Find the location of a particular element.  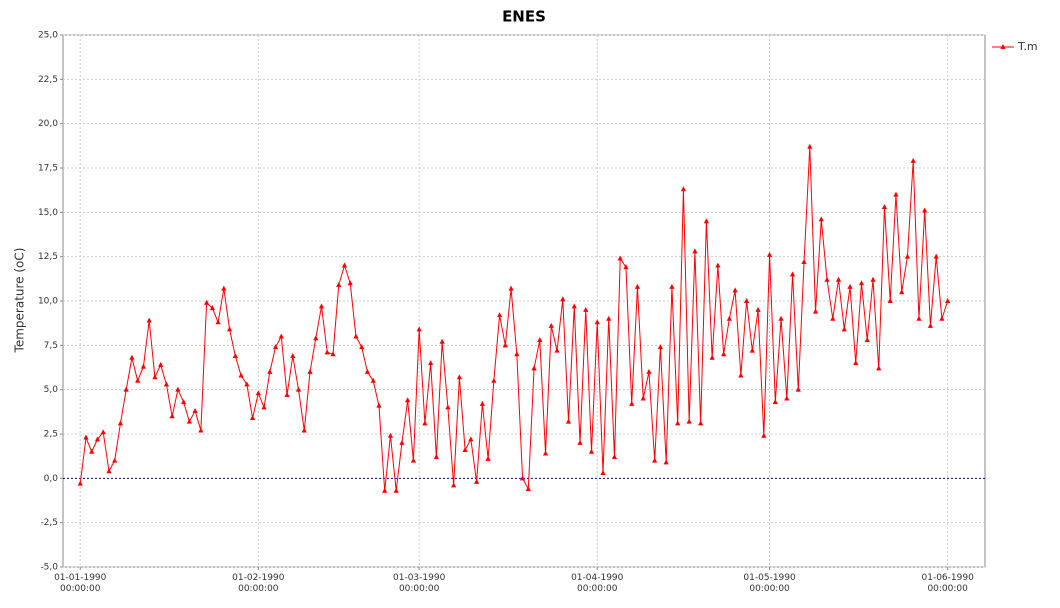

y-tick-label: 12,5 is located at coordinates (48, 257).